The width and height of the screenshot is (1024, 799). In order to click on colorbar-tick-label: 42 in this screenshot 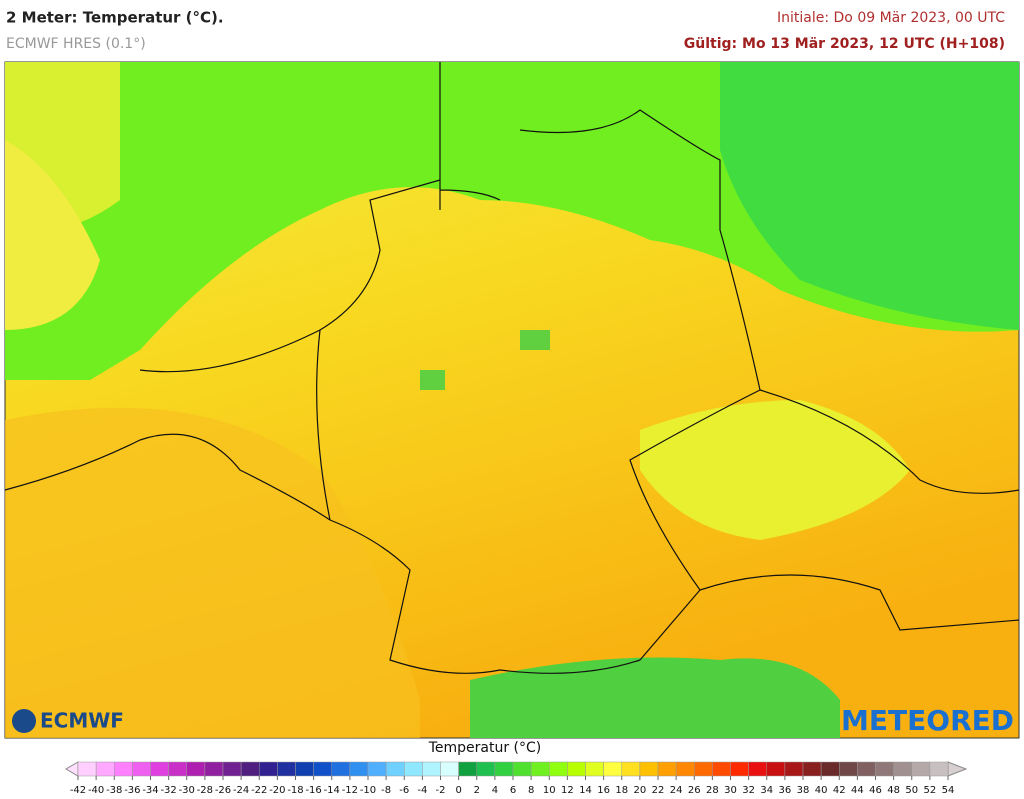, I will do `click(839, 790)`.